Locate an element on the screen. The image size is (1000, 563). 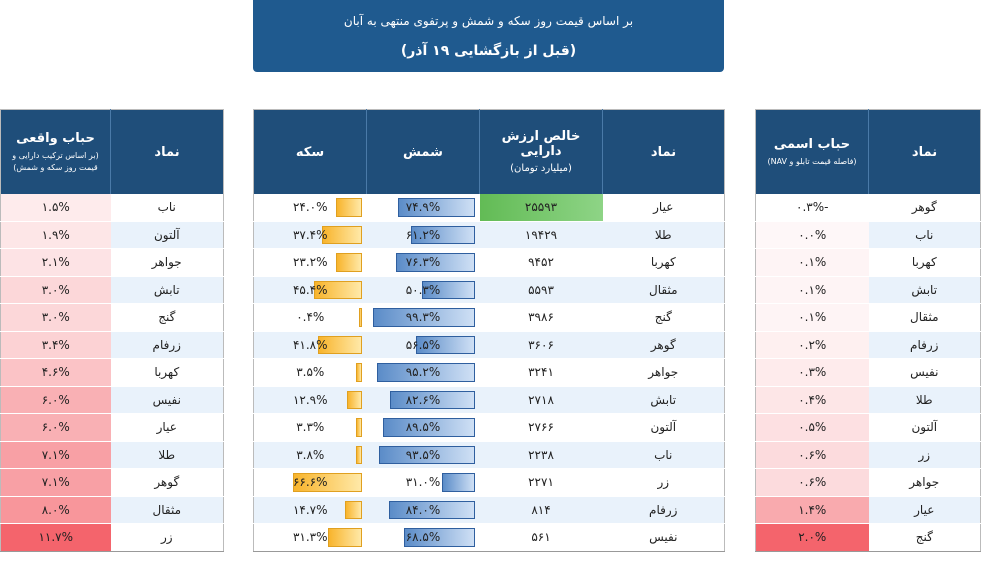
nominal-bubble-value-cell: ۱.۴% is located at coordinates (812, 510).